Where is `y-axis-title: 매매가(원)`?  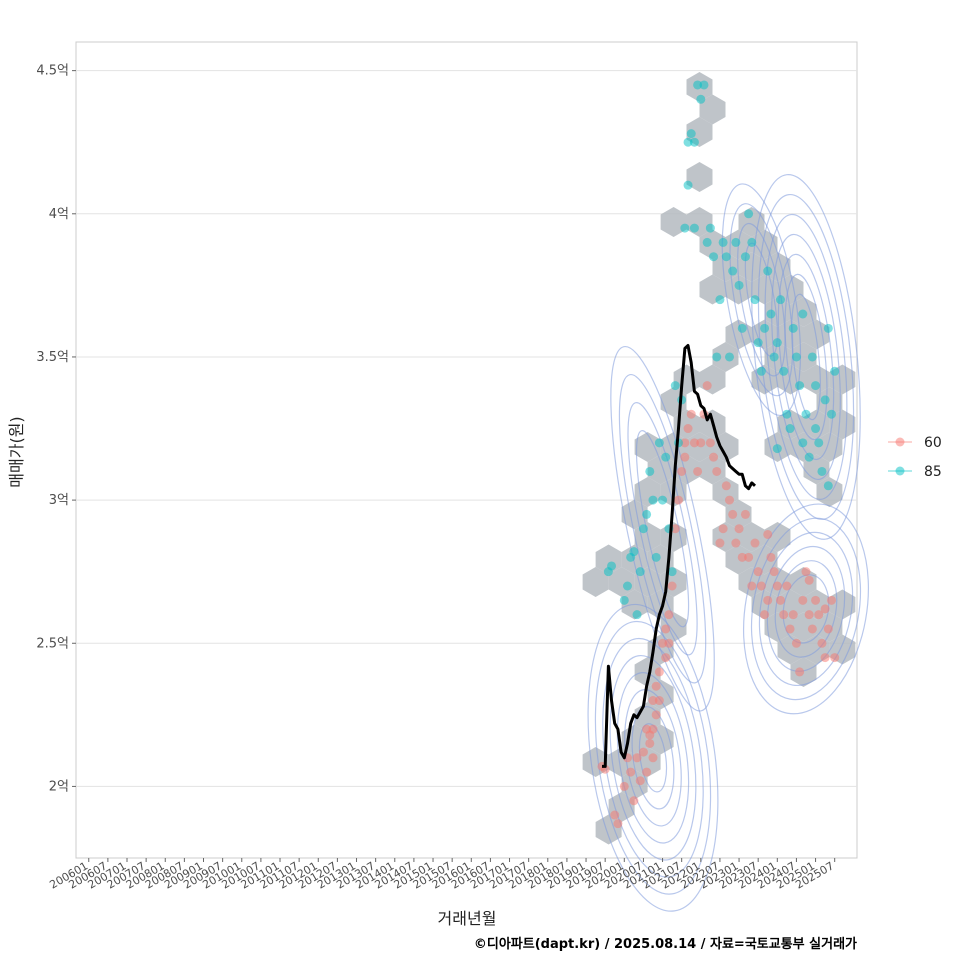 y-axis-title: 매매가(원) is located at coordinates (16, 451).